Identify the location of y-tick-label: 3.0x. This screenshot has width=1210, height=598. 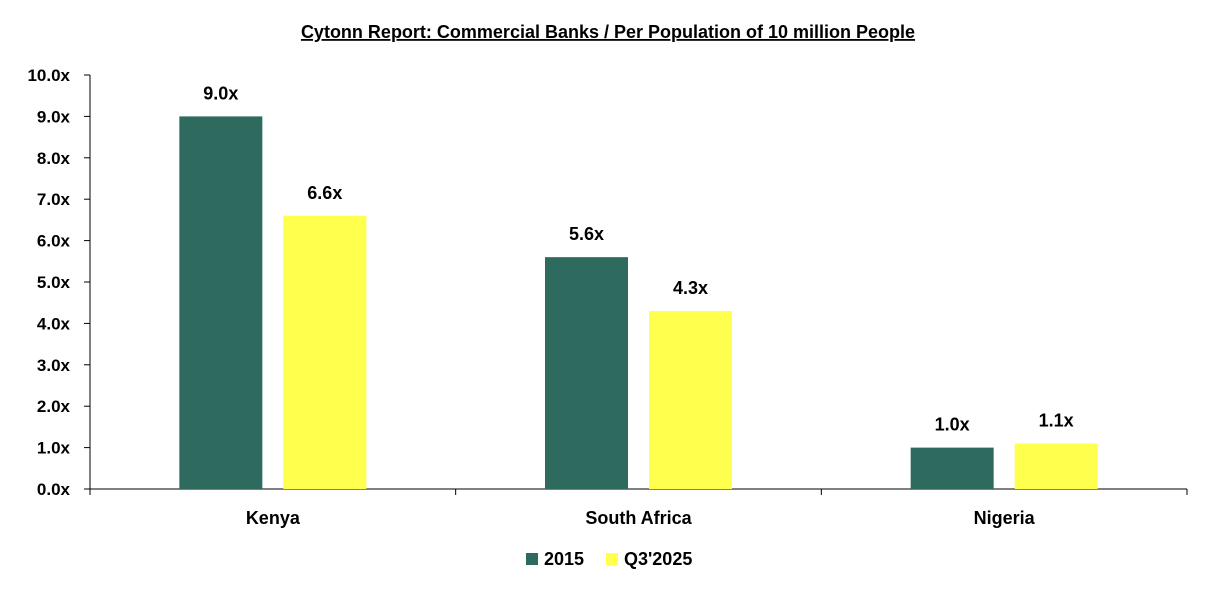
(54, 365).